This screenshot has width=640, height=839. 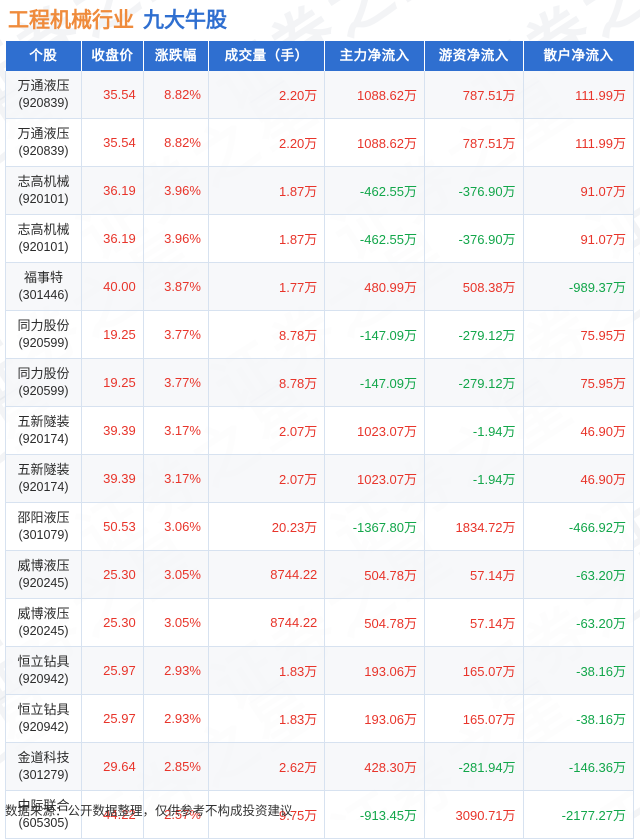 I want to click on cell-volume: 20.23万, so click(x=266, y=526).